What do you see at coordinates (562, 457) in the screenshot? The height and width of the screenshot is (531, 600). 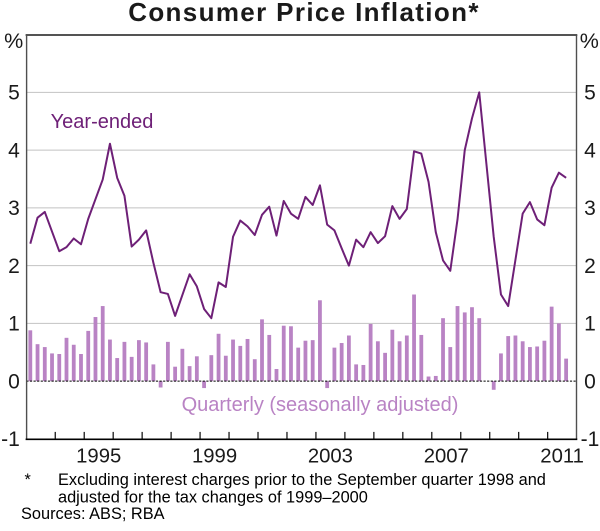 I see `svg-text: 2011` at bounding box center [562, 457].